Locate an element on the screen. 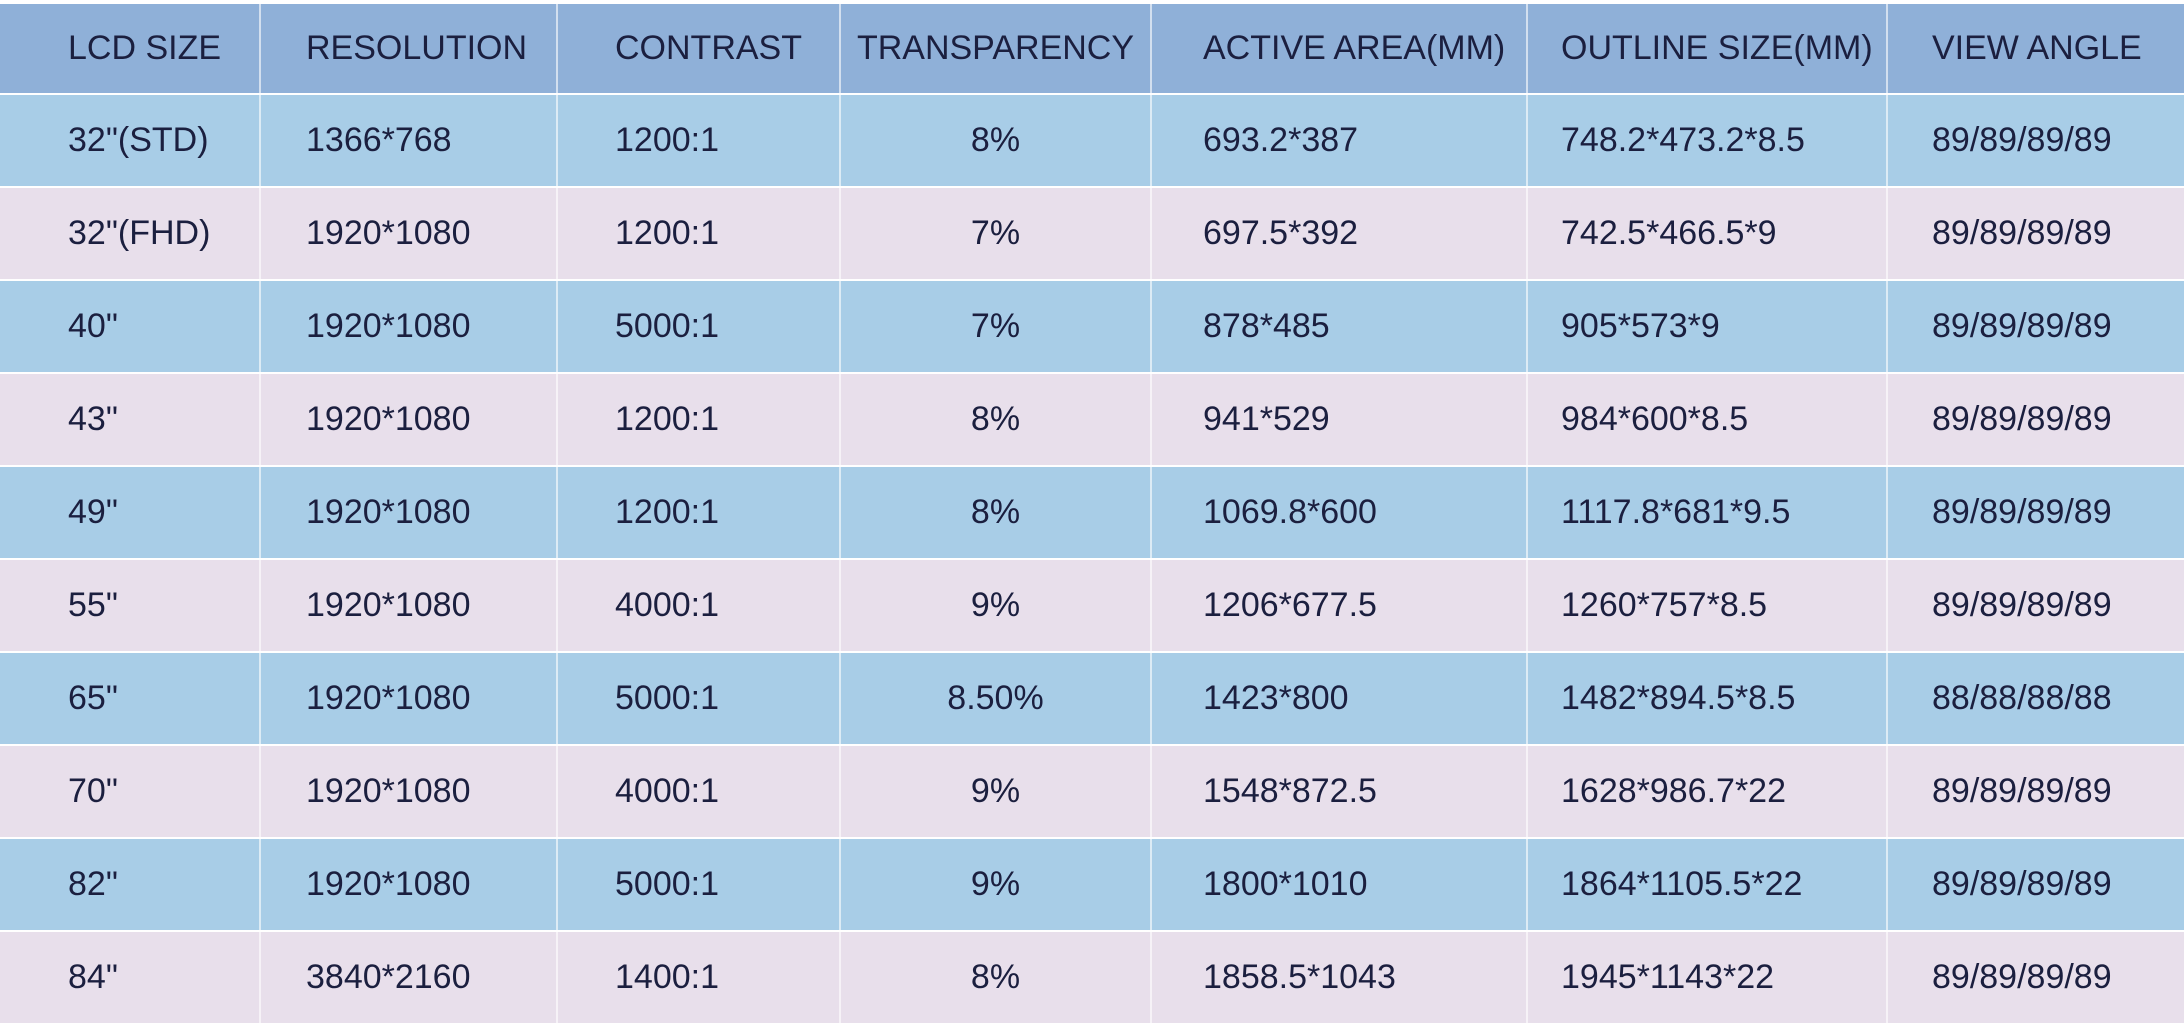 This screenshot has height=1025, width=2184. table-cell: 84" is located at coordinates (130, 978).